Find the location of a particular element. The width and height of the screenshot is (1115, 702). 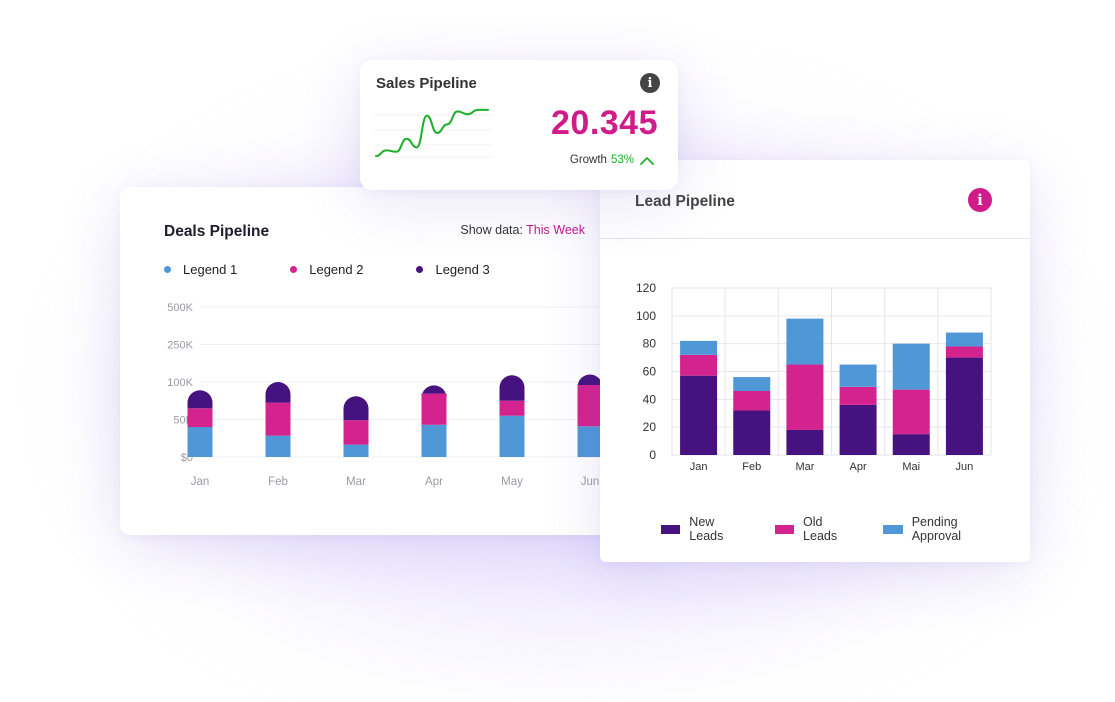

lead-y-tick-label: 40 is located at coordinates (650, 399).